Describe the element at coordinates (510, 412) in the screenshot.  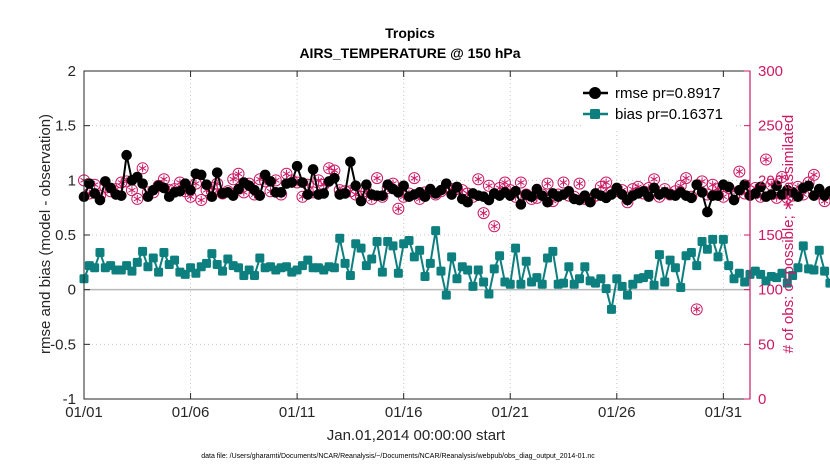
I see `x-tick-label: 01/21` at that location.